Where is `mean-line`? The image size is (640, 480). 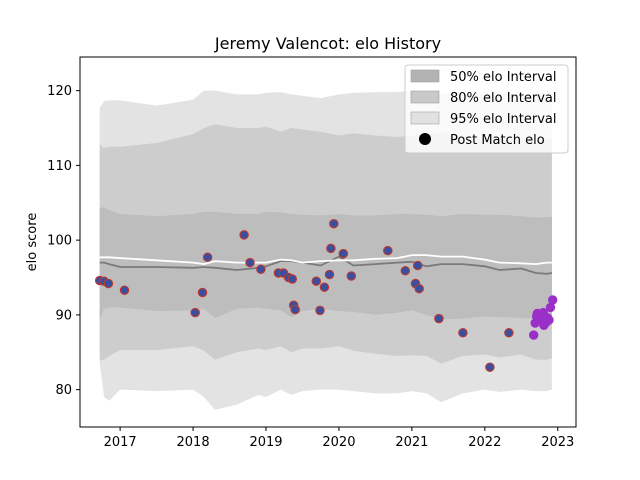
mean-line is located at coordinates (325, 260).